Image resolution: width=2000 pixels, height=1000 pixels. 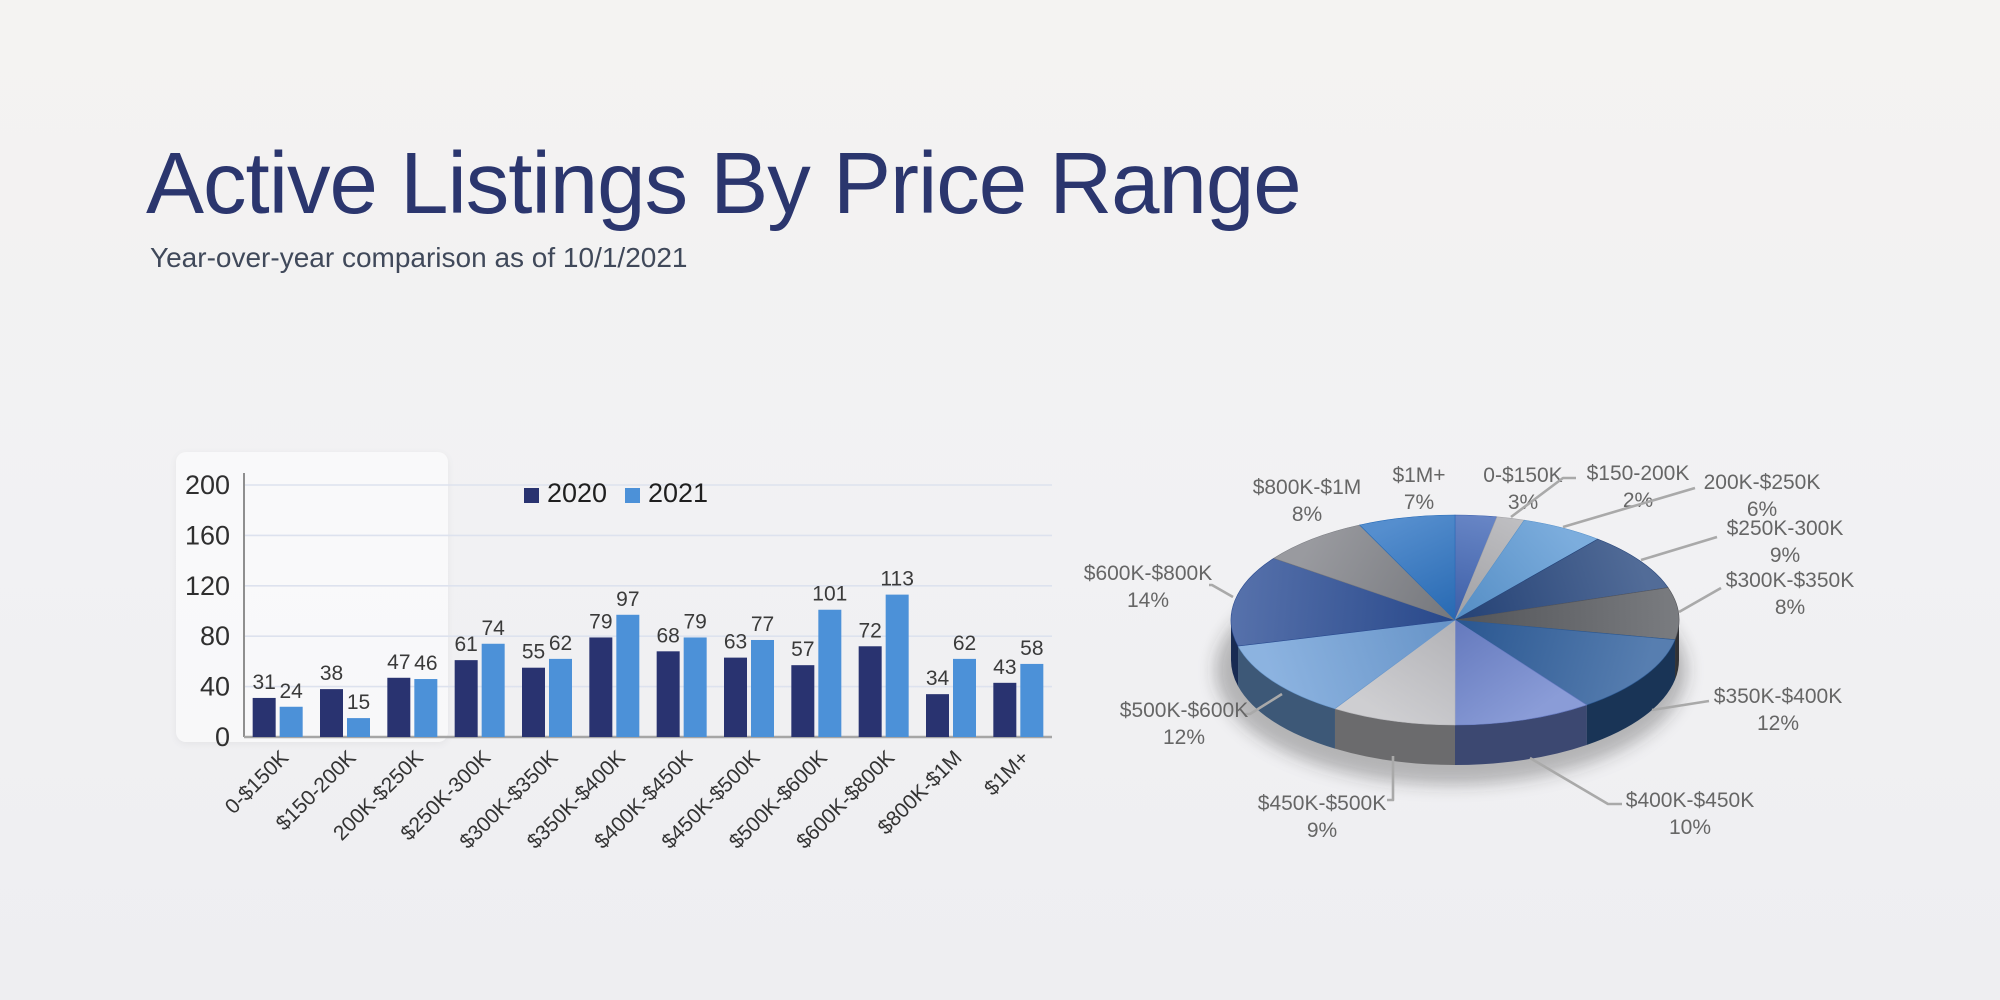 I want to click on pie-label-4: $300K-$350K 8%, so click(x=1790, y=594).